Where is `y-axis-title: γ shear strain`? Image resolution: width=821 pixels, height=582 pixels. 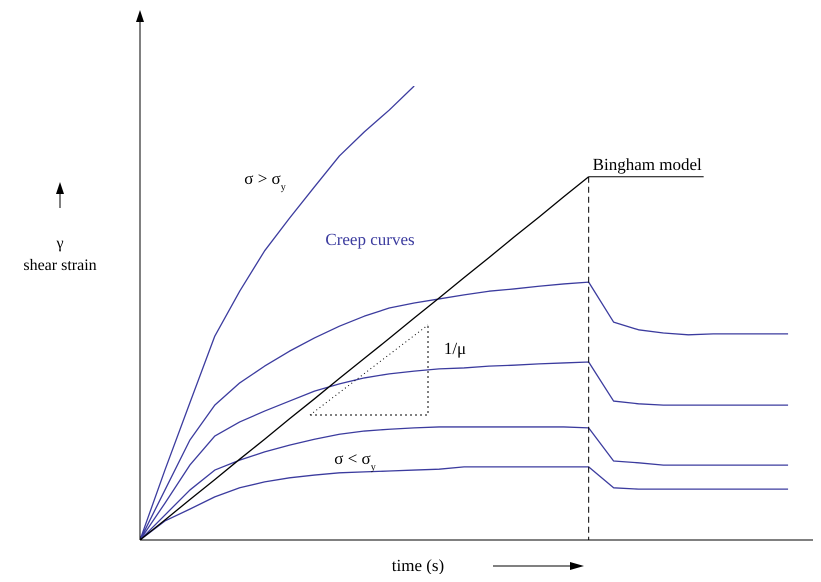
y-axis-title: γ shear strain is located at coordinates (60, 254).